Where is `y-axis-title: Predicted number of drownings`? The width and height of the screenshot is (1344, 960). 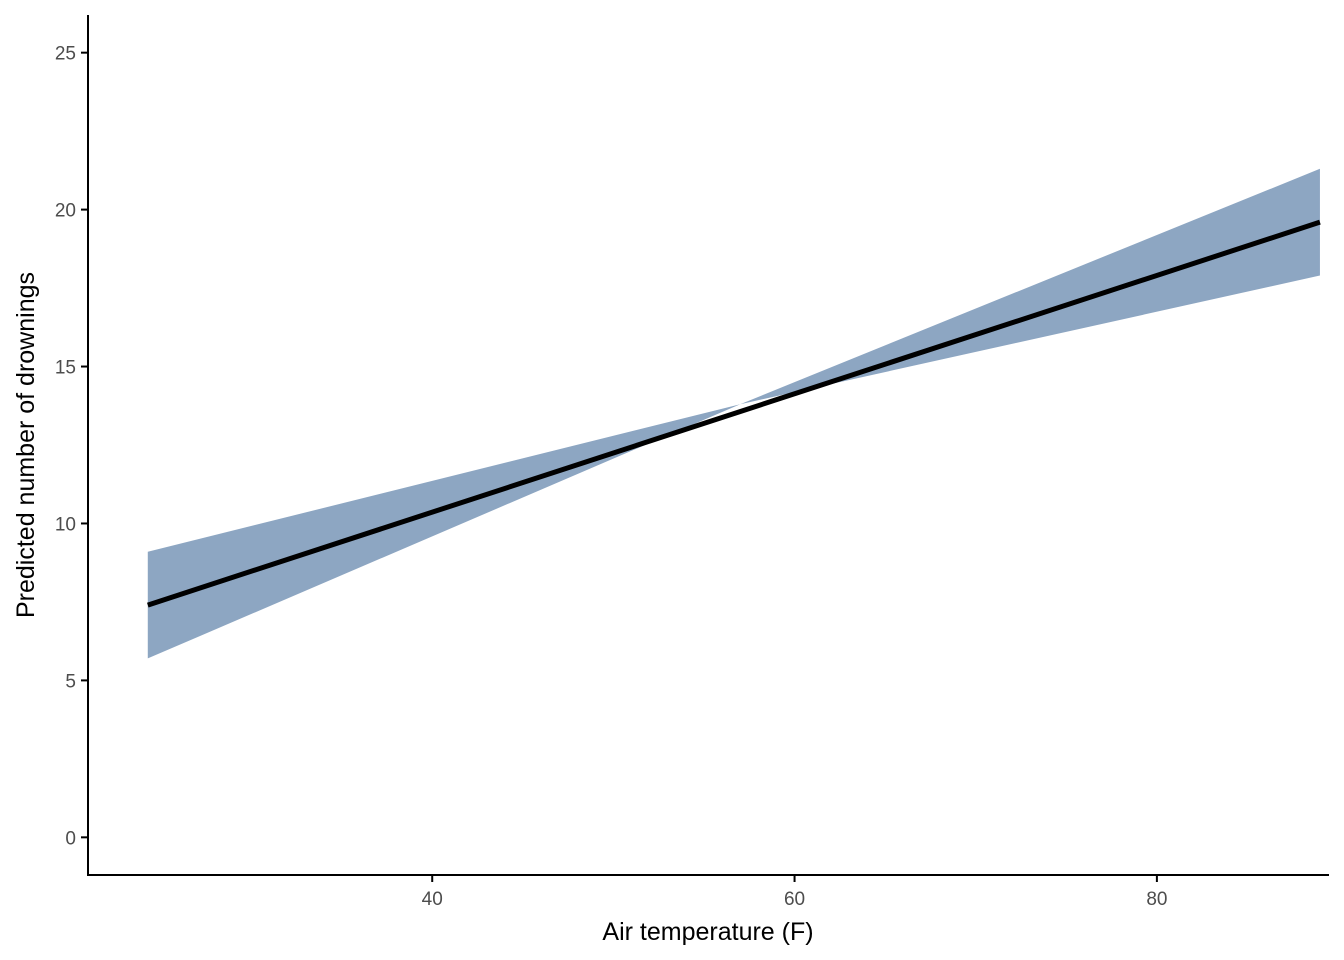
y-axis-title: Predicted number of drownings is located at coordinates (26, 445).